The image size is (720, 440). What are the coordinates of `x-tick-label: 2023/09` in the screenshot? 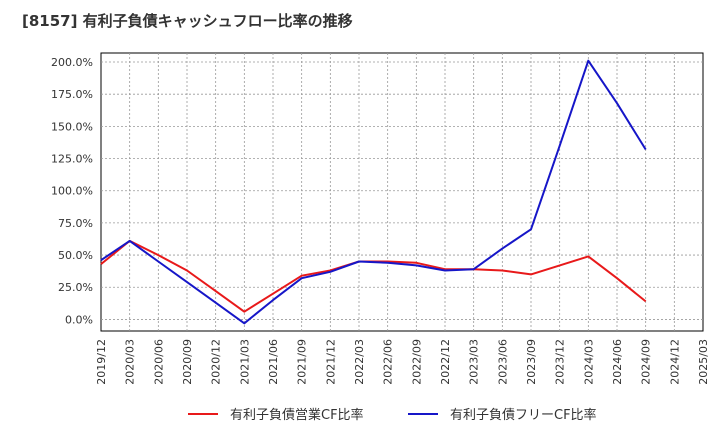 It's located at (531, 362).